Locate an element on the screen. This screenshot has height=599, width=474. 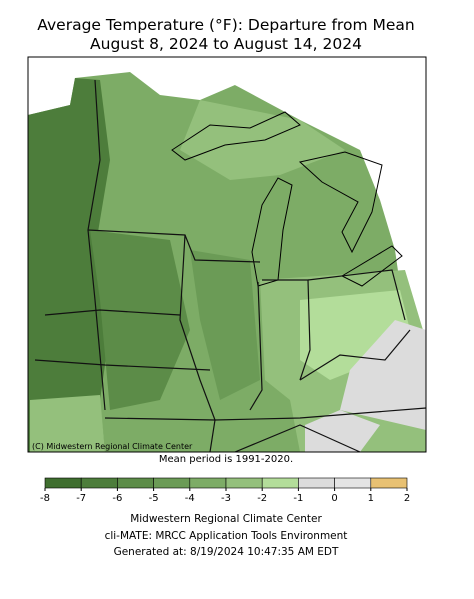
map-credit: (C) Midwestern Regional Climate Center is located at coordinates (112, 446).